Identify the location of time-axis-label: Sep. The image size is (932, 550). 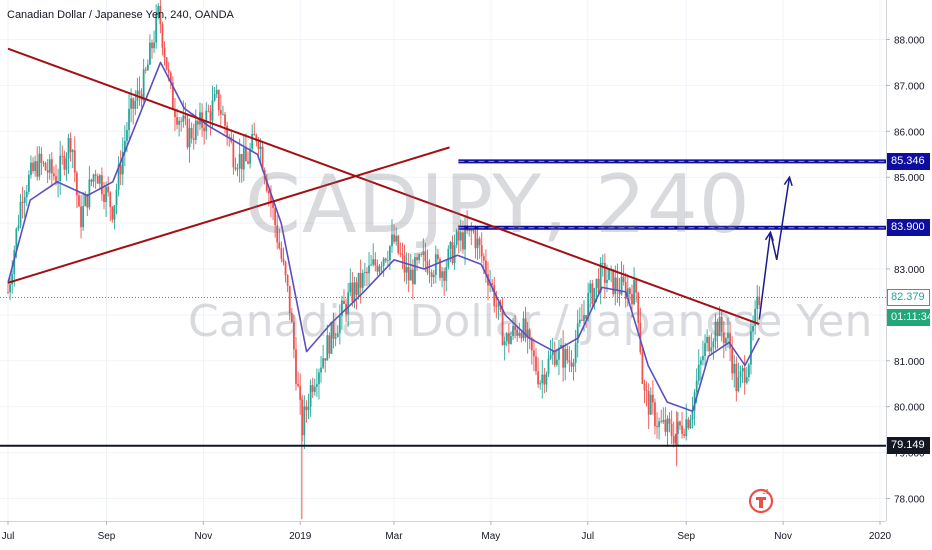
(686, 536).